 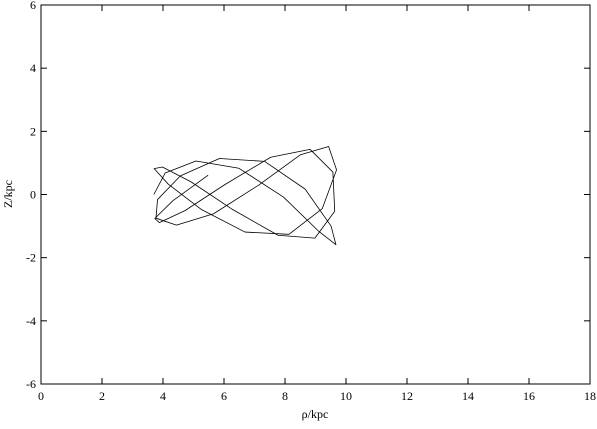 I want to click on x-tick-label: 12, so click(x=407, y=396).